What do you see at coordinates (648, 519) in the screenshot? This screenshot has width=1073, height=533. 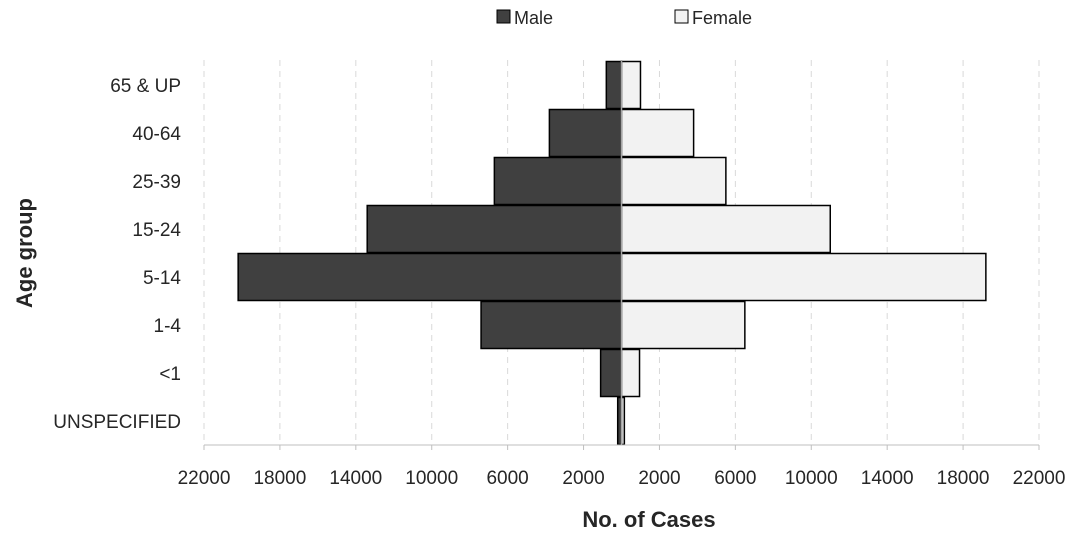 I see `x-axis-title: No. of Cases` at bounding box center [648, 519].